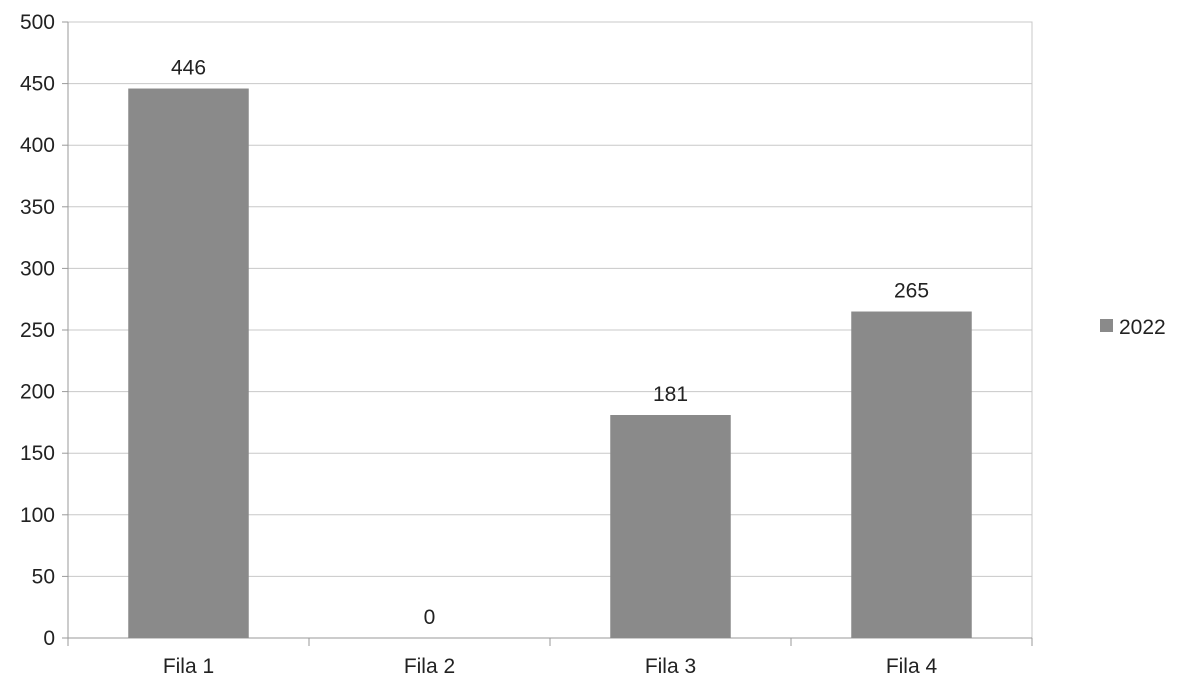 The width and height of the screenshot is (1188, 685). I want to click on legend-swatch-2022, so click(1106, 325).